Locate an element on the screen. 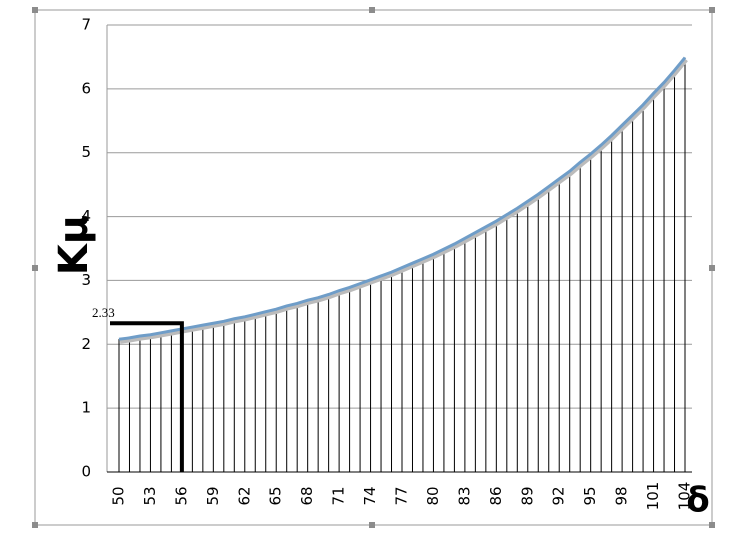 This screenshot has height=539, width=750. x-tick-label: 56 is located at coordinates (181, 495).